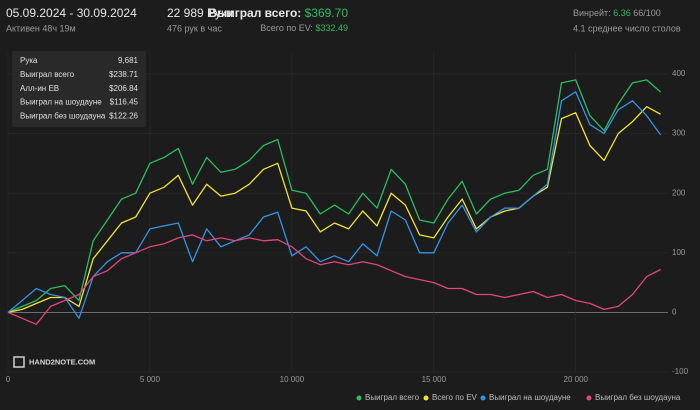 This screenshot has height=410, width=700. What do you see at coordinates (286, 28) in the screenshot?
I see `ev-label: Всего по EV:` at bounding box center [286, 28].